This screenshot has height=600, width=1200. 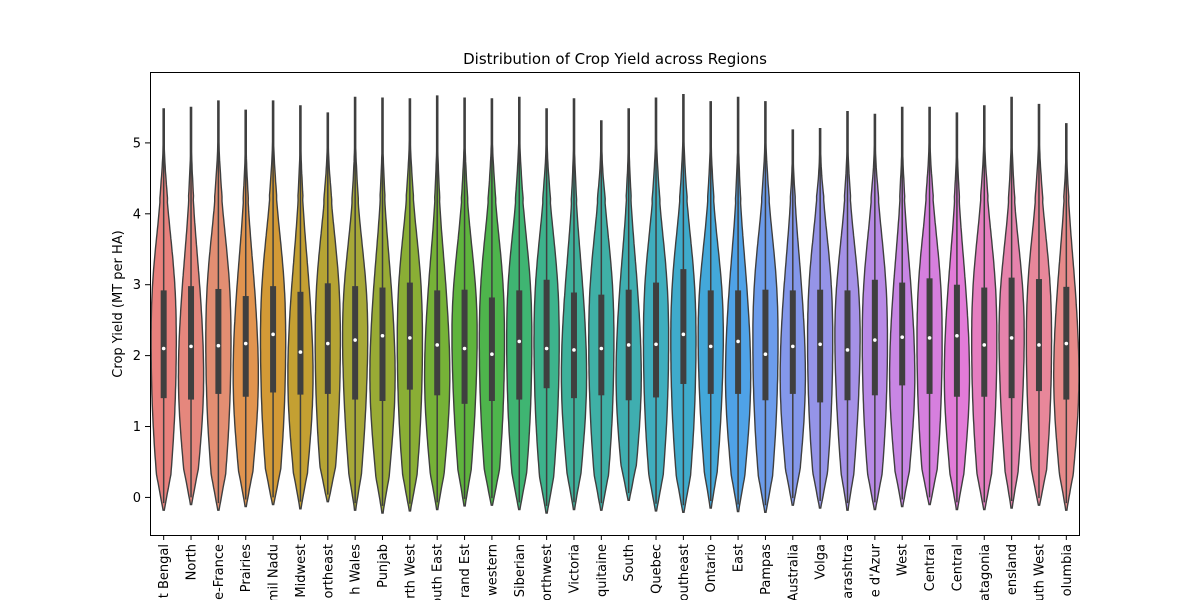 I want to click on x-tick-label: arashtra, so click(x=848, y=571).